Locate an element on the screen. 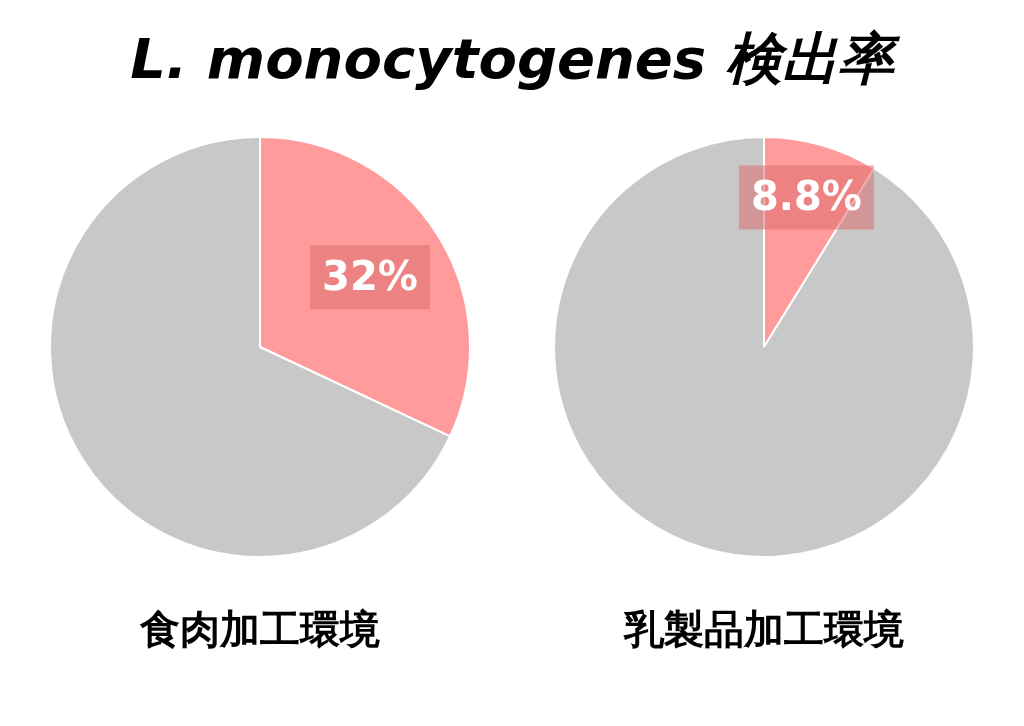  data-label: 32% is located at coordinates (370, 275).